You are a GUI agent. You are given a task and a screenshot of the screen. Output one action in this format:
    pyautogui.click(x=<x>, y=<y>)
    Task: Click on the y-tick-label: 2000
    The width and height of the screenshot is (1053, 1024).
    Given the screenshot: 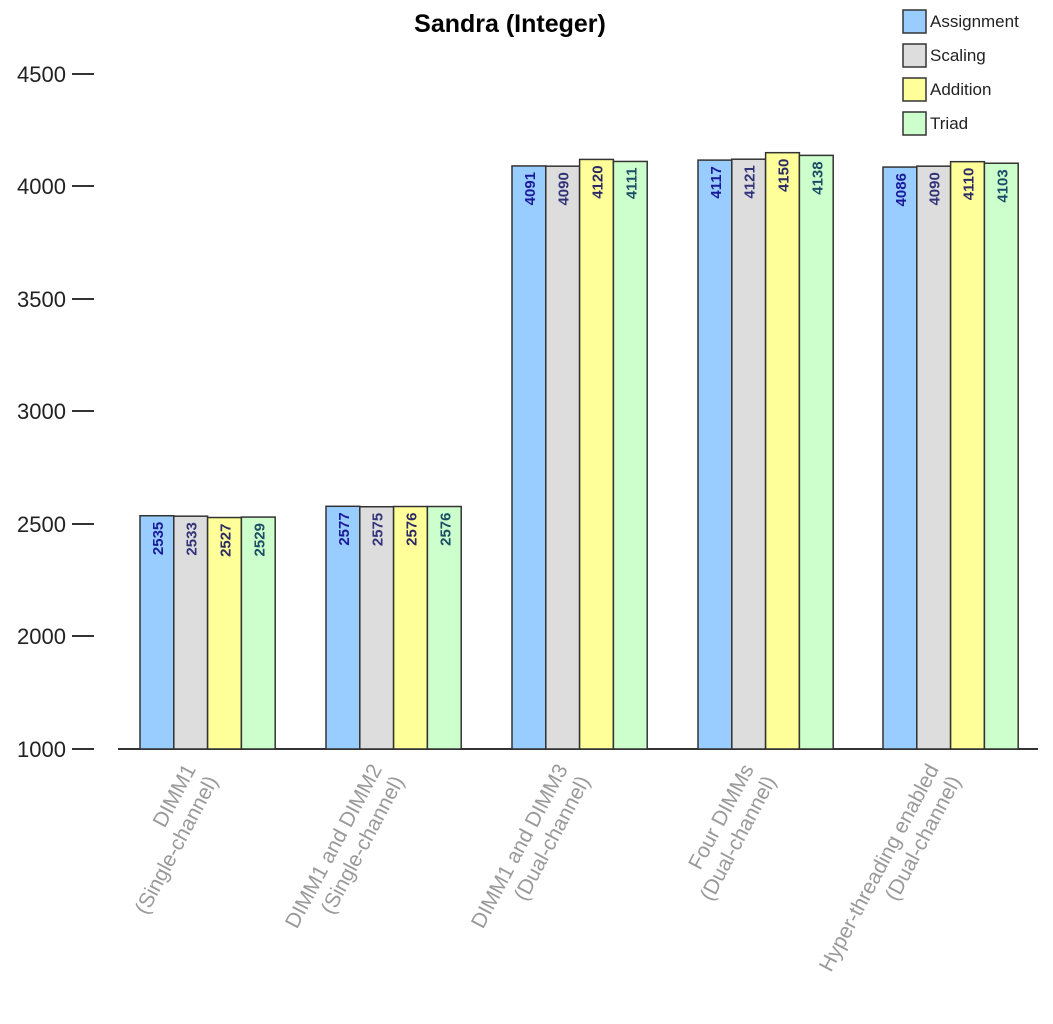 What is the action you would take?
    pyautogui.click(x=41, y=636)
    